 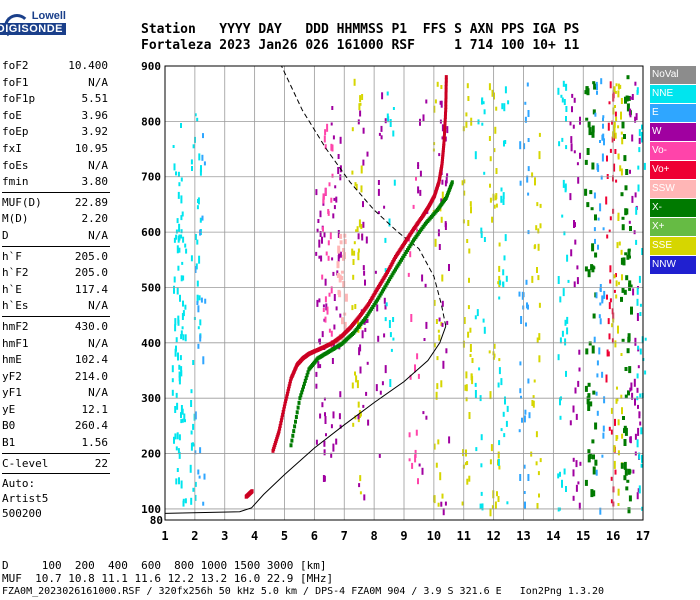 What do you see at coordinates (673, 113) in the screenshot?
I see `legend-item: E` at bounding box center [673, 113].